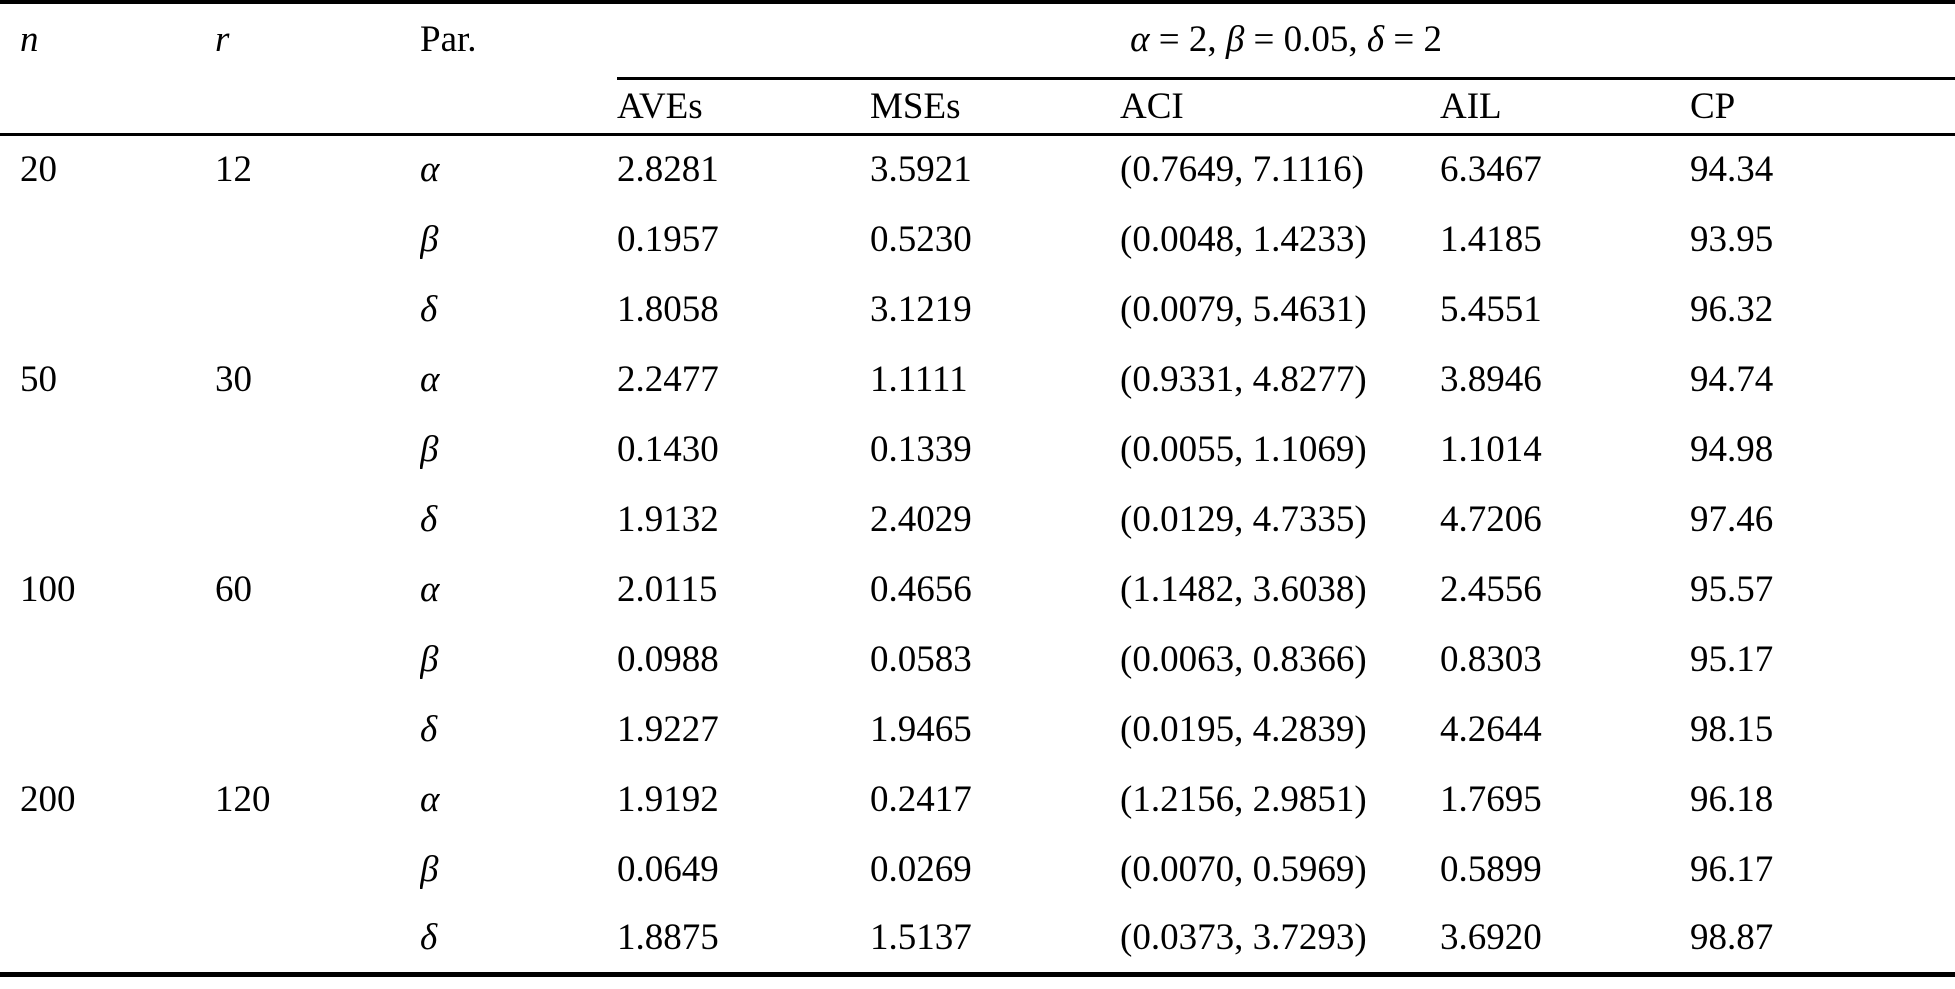 The image size is (1955, 989). What do you see at coordinates (1491, 519) in the screenshot?
I see `cell-ail: 4.7206` at bounding box center [1491, 519].